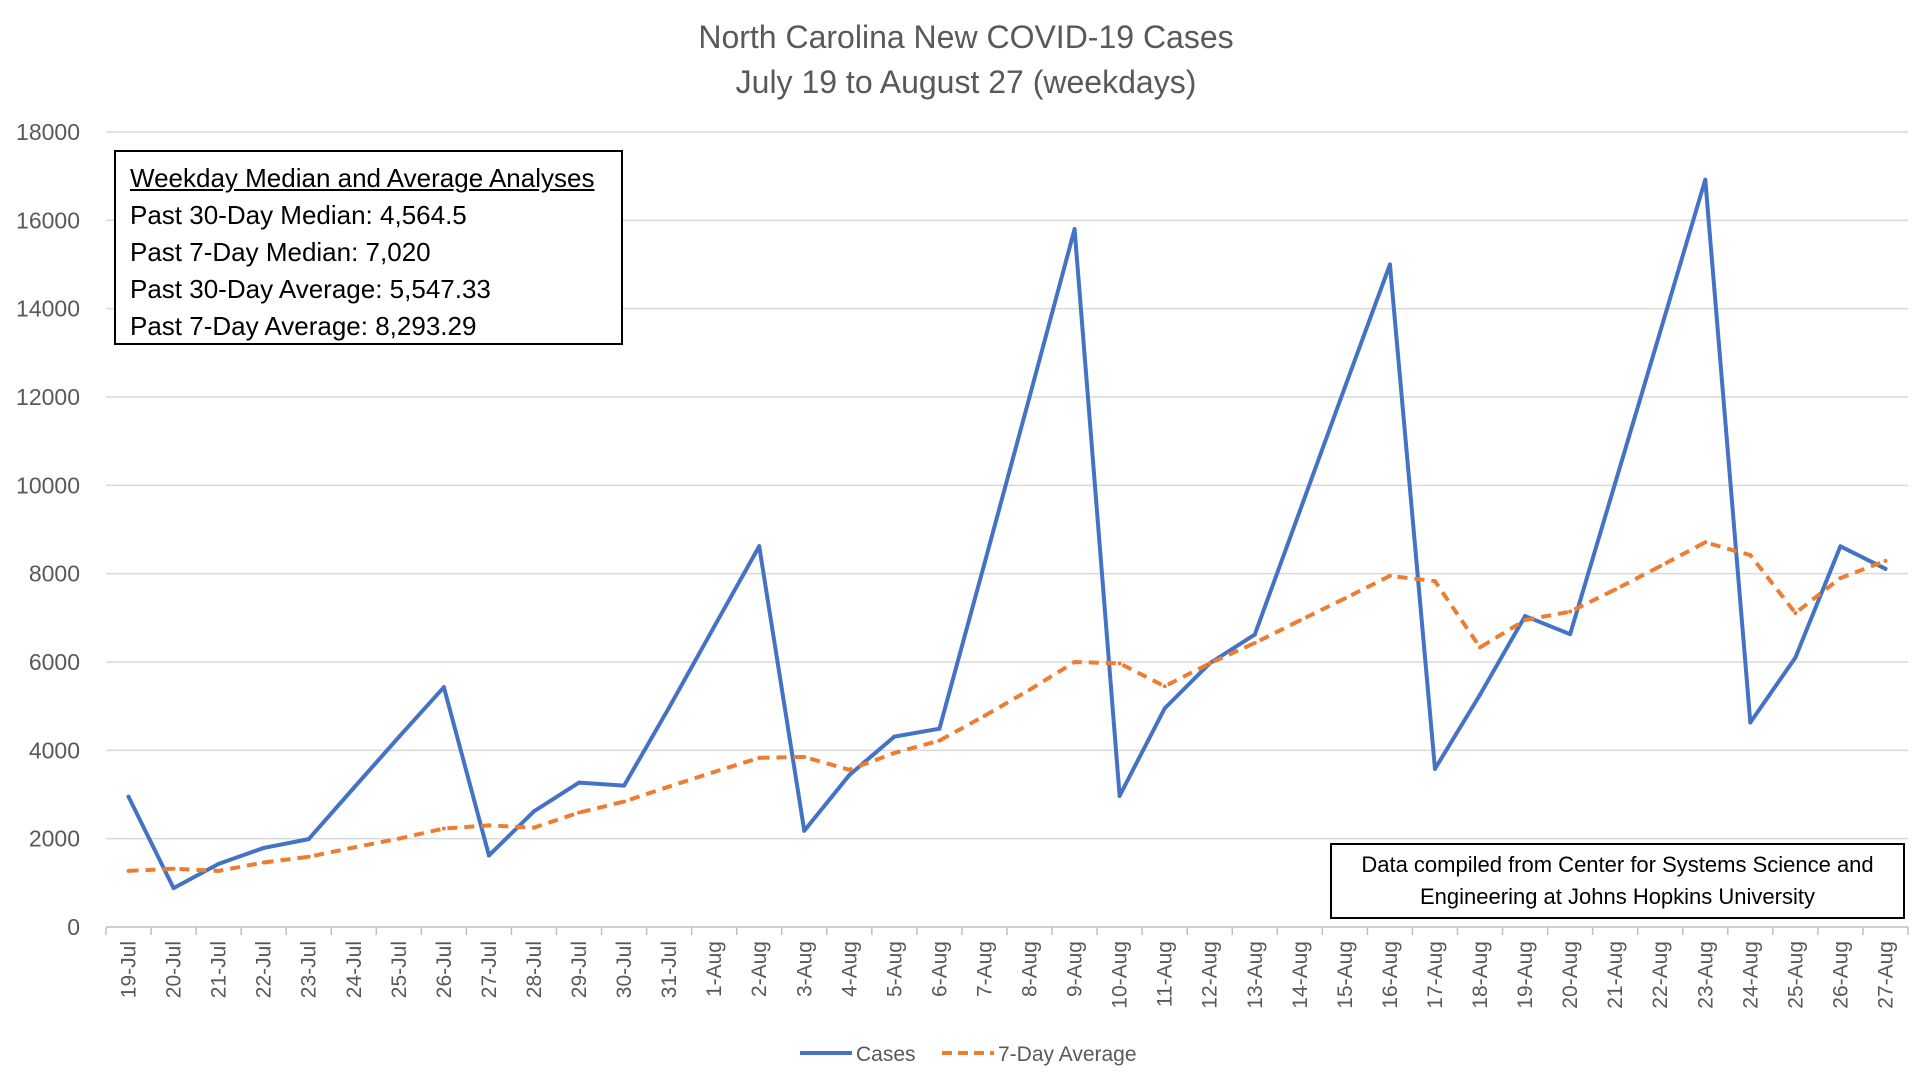  I want to click on legend-label-7-day-average: 7-Day Average, so click(1067, 1054).